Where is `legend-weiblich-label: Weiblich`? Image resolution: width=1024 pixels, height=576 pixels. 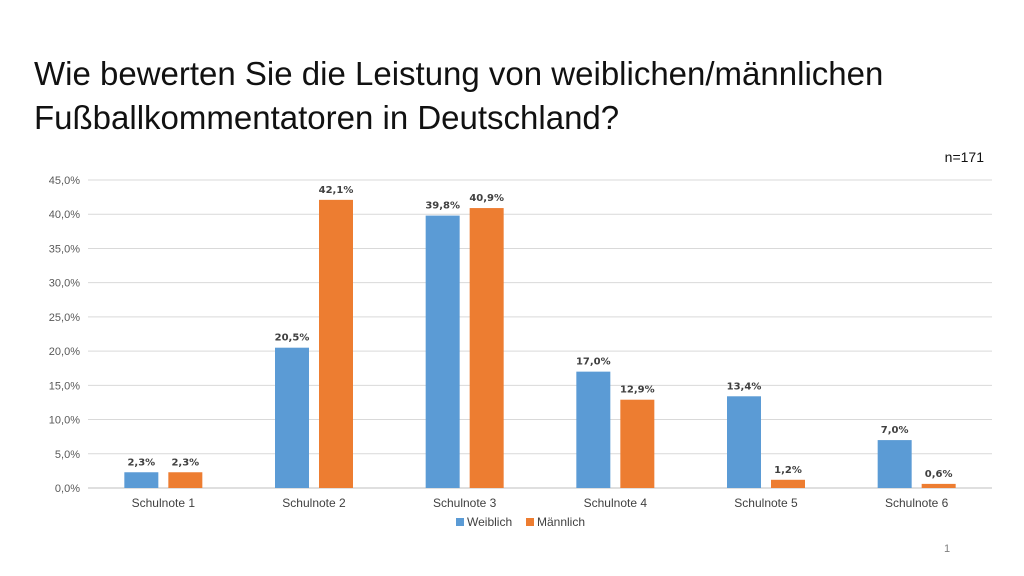
legend-weiblich-label: Weiblich is located at coordinates (489, 522).